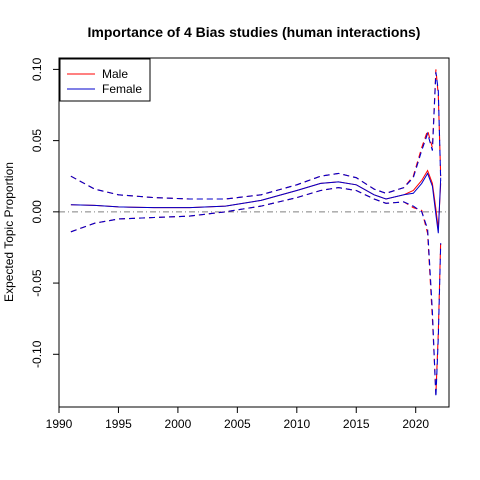 The width and height of the screenshot is (480, 480). What do you see at coordinates (59, 424) in the screenshot?
I see `x-tick-label: 1990` at bounding box center [59, 424].